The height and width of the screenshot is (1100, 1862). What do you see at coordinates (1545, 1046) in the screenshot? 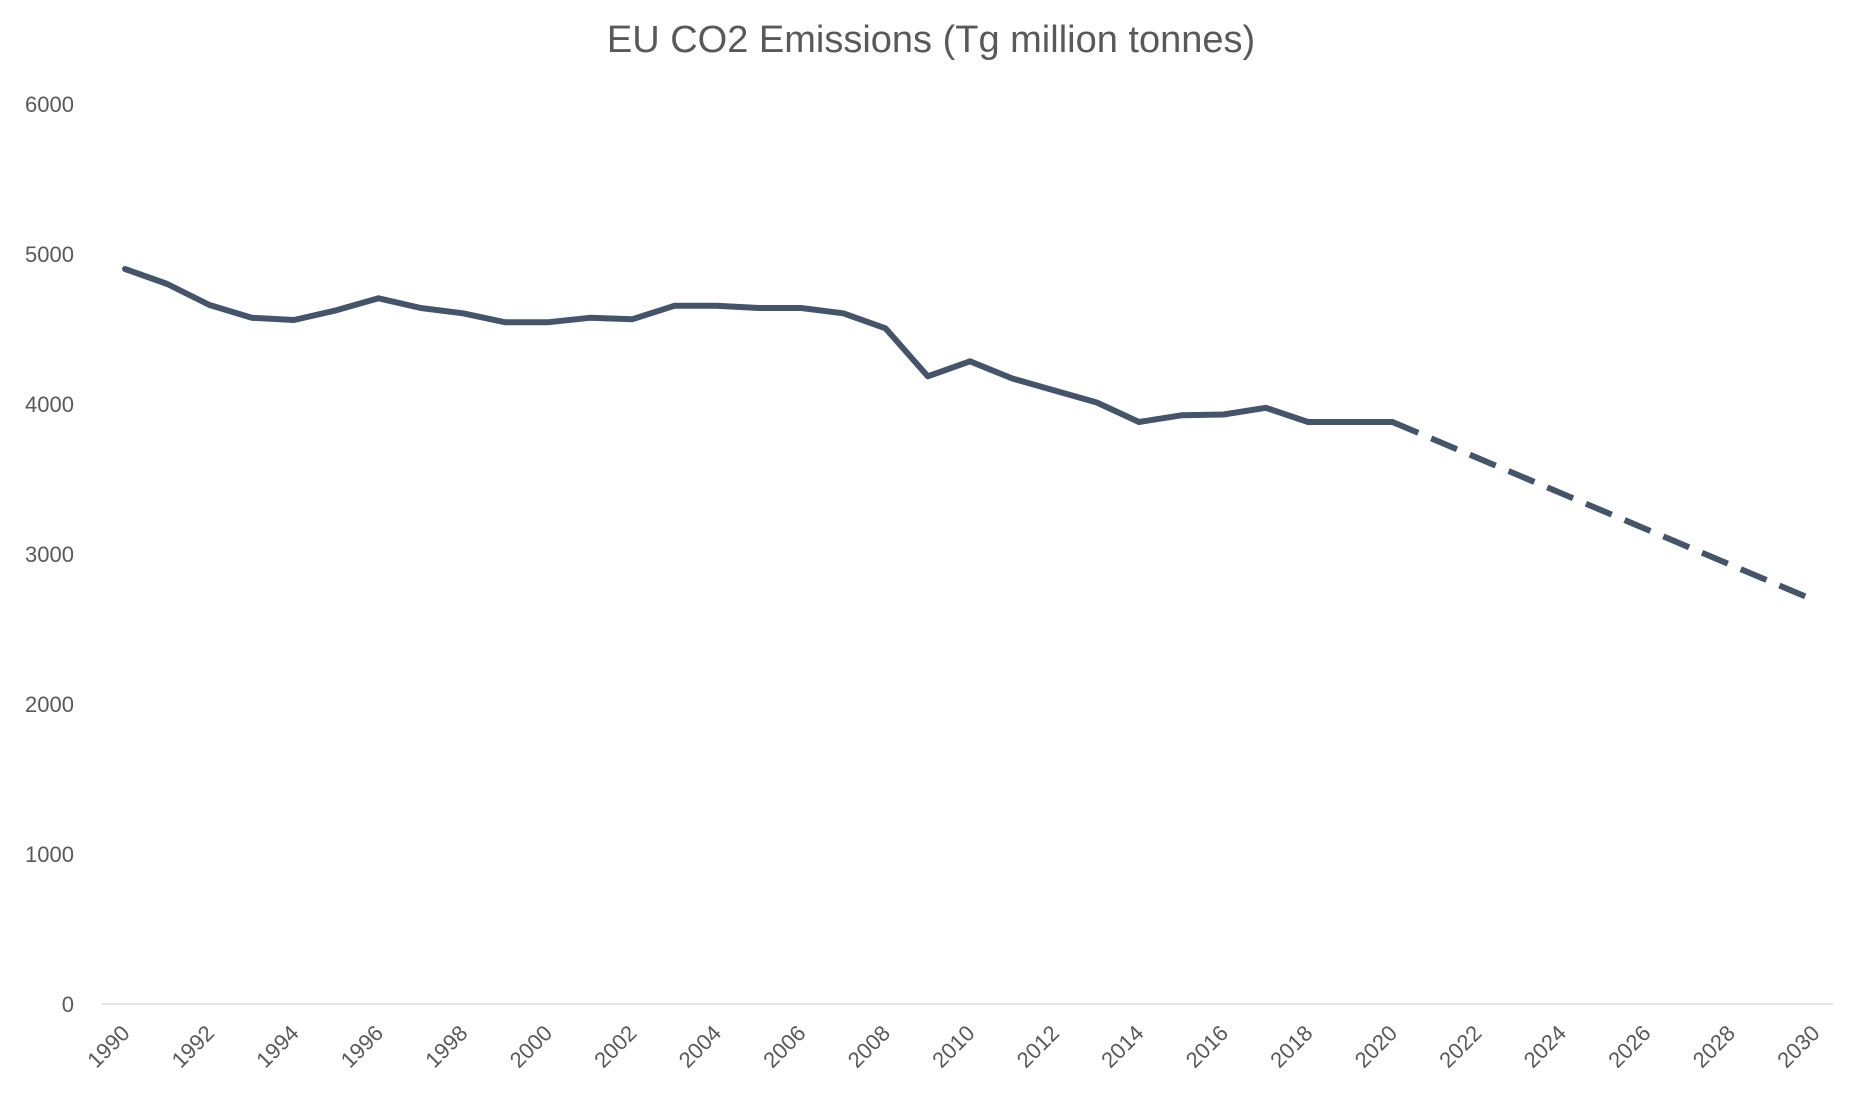
I see `x-tick-label: 2024` at bounding box center [1545, 1046].